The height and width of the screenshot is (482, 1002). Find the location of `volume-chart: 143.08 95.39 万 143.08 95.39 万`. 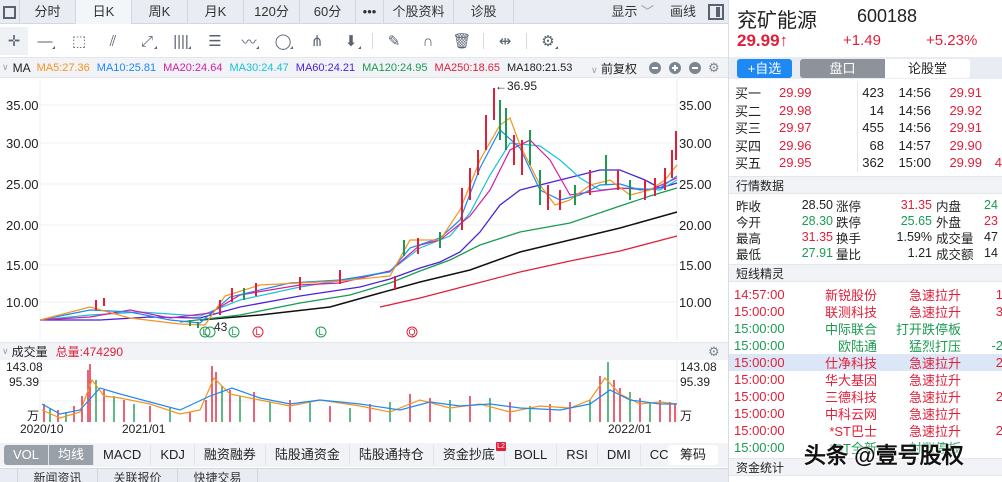

volume-chart: 143.08 95.39 万 143.08 95.39 万 is located at coordinates (364, 391).